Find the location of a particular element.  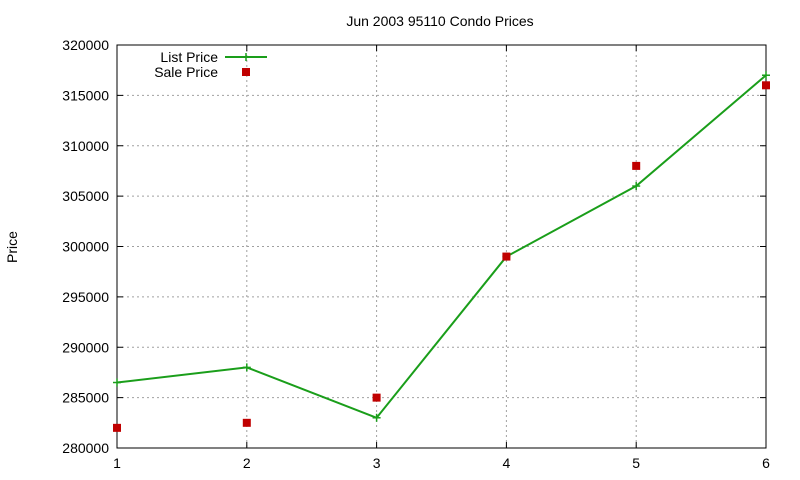

y-tick-label: 300000 is located at coordinates (85, 247).